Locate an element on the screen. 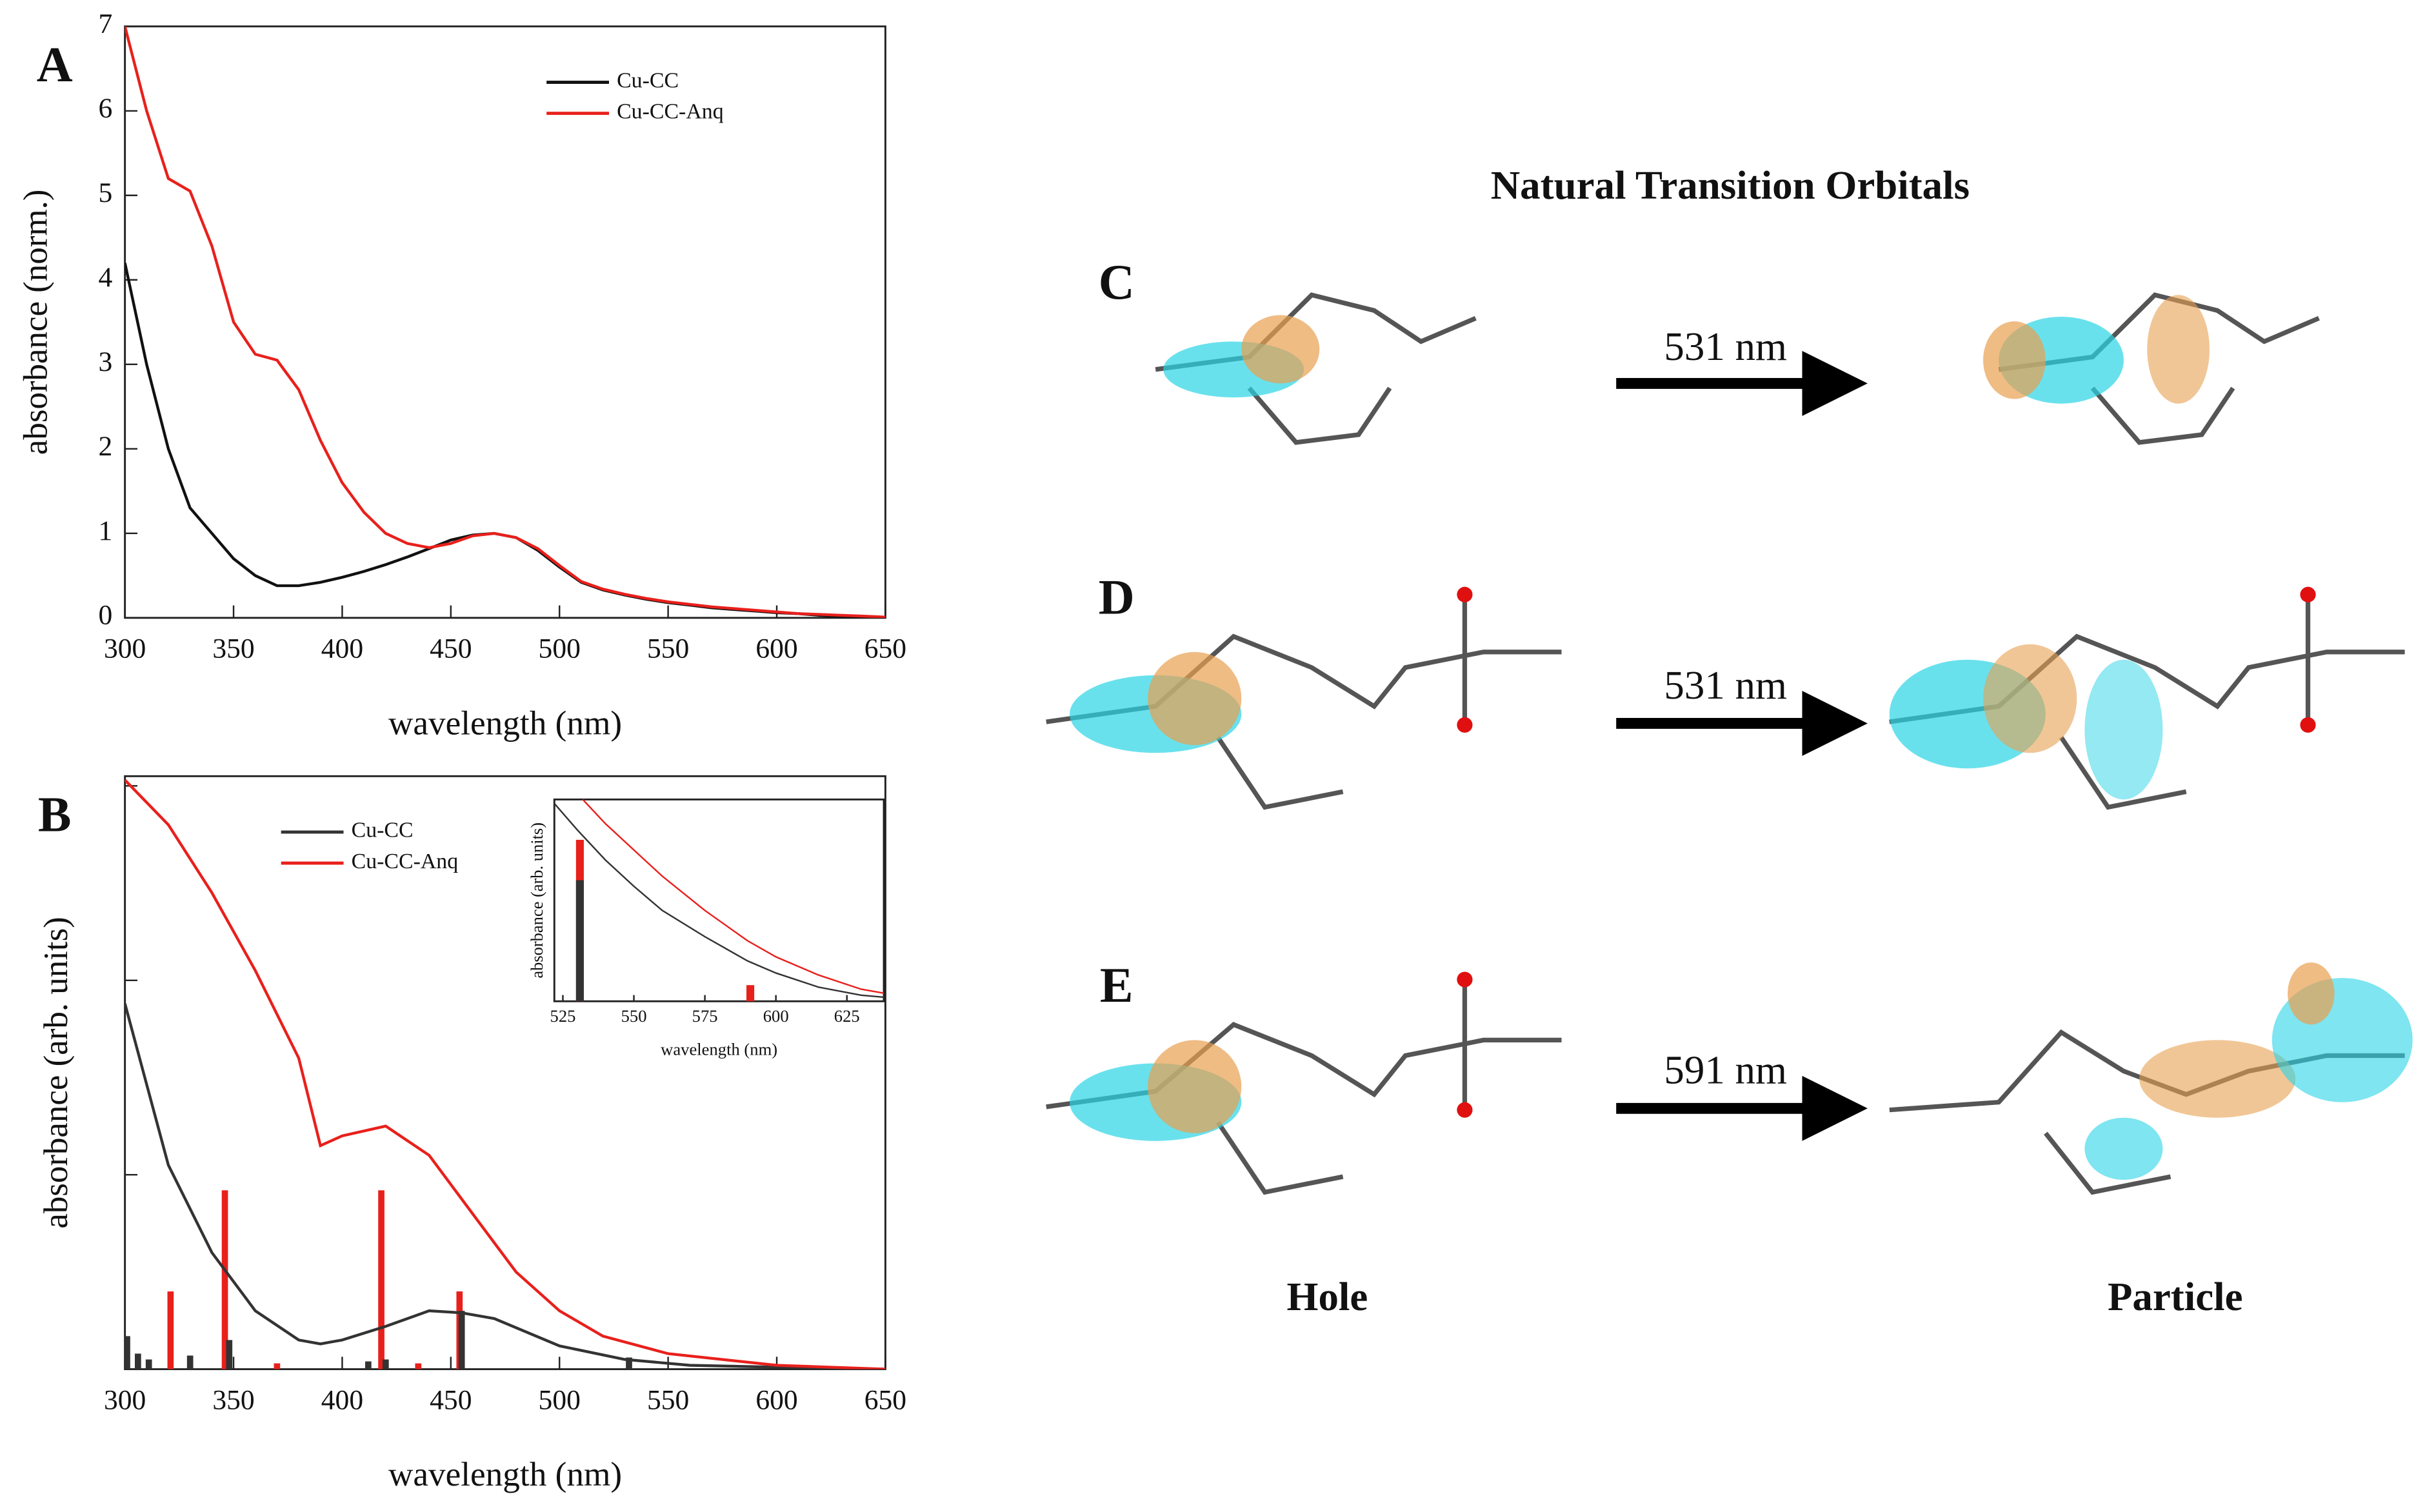 The height and width of the screenshot is (1512, 2436). y-tick-label: 0 is located at coordinates (105, 615).